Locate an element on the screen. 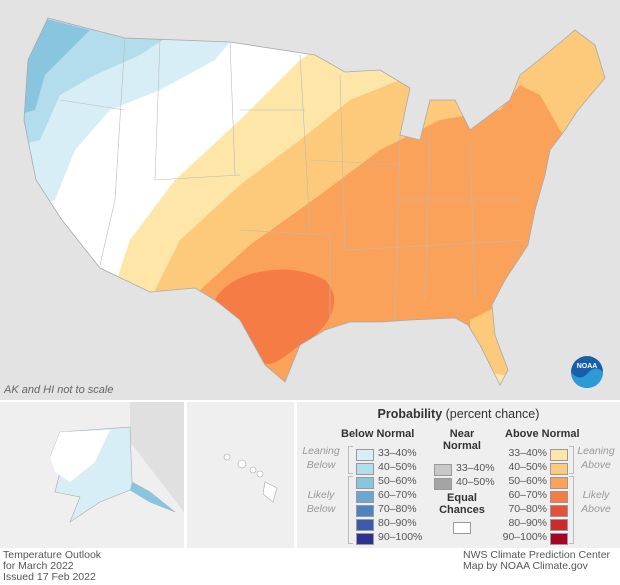 The width and height of the screenshot is (620, 585). near-label: 40–50% is located at coordinates (475, 482).